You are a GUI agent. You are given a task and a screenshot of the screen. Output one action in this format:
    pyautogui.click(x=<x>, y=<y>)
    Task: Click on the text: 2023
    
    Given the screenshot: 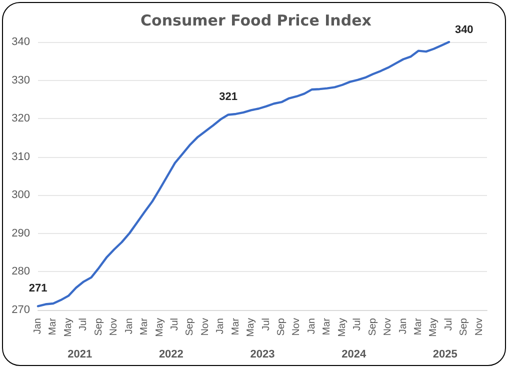 What is the action you would take?
    pyautogui.click(x=262, y=354)
    